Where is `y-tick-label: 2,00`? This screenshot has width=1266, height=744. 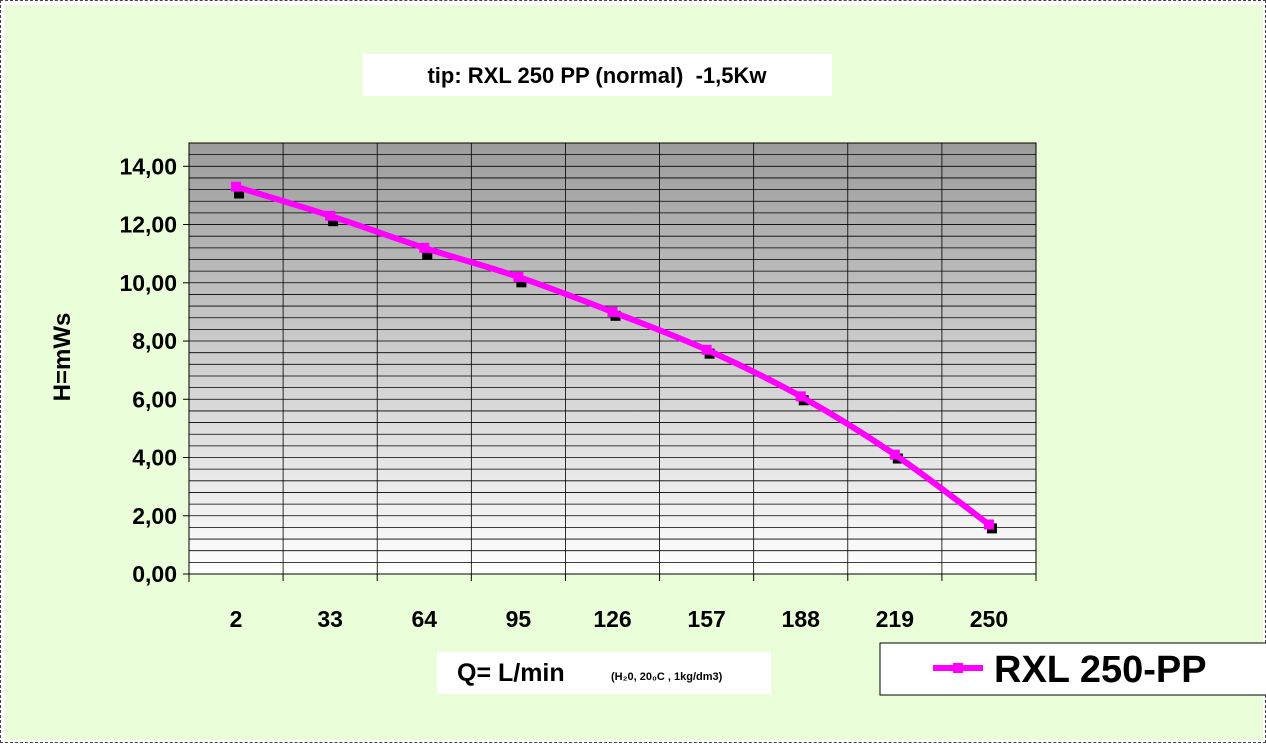 y-tick-label: 2,00 is located at coordinates (154, 516).